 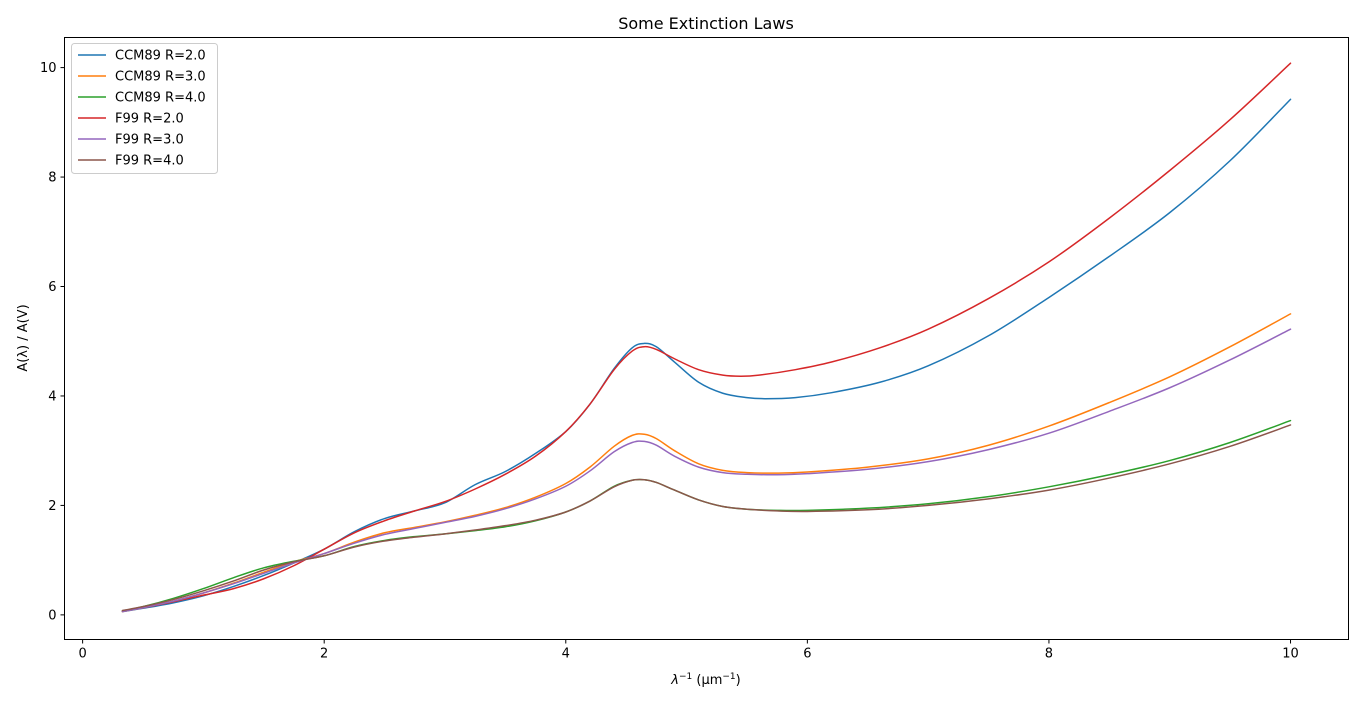 I want to click on legend-label-ccm89-r-3-0: CCM89 R=3.0, so click(x=160, y=77).